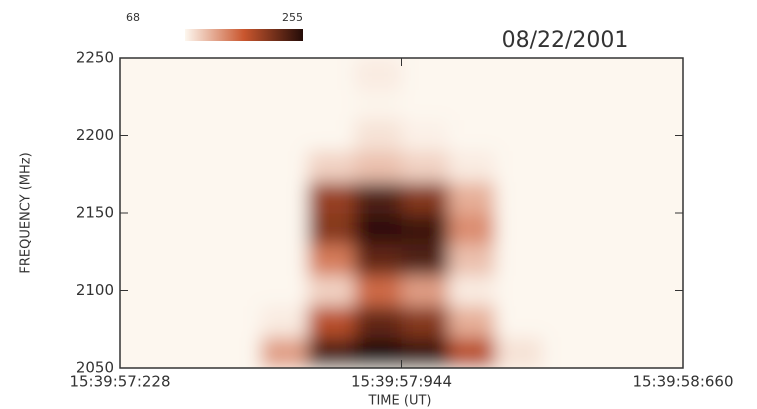 The height and width of the screenshot is (409, 757). Describe the element at coordinates (292, 17) in the screenshot. I see `colorbar-max: 255` at that location.